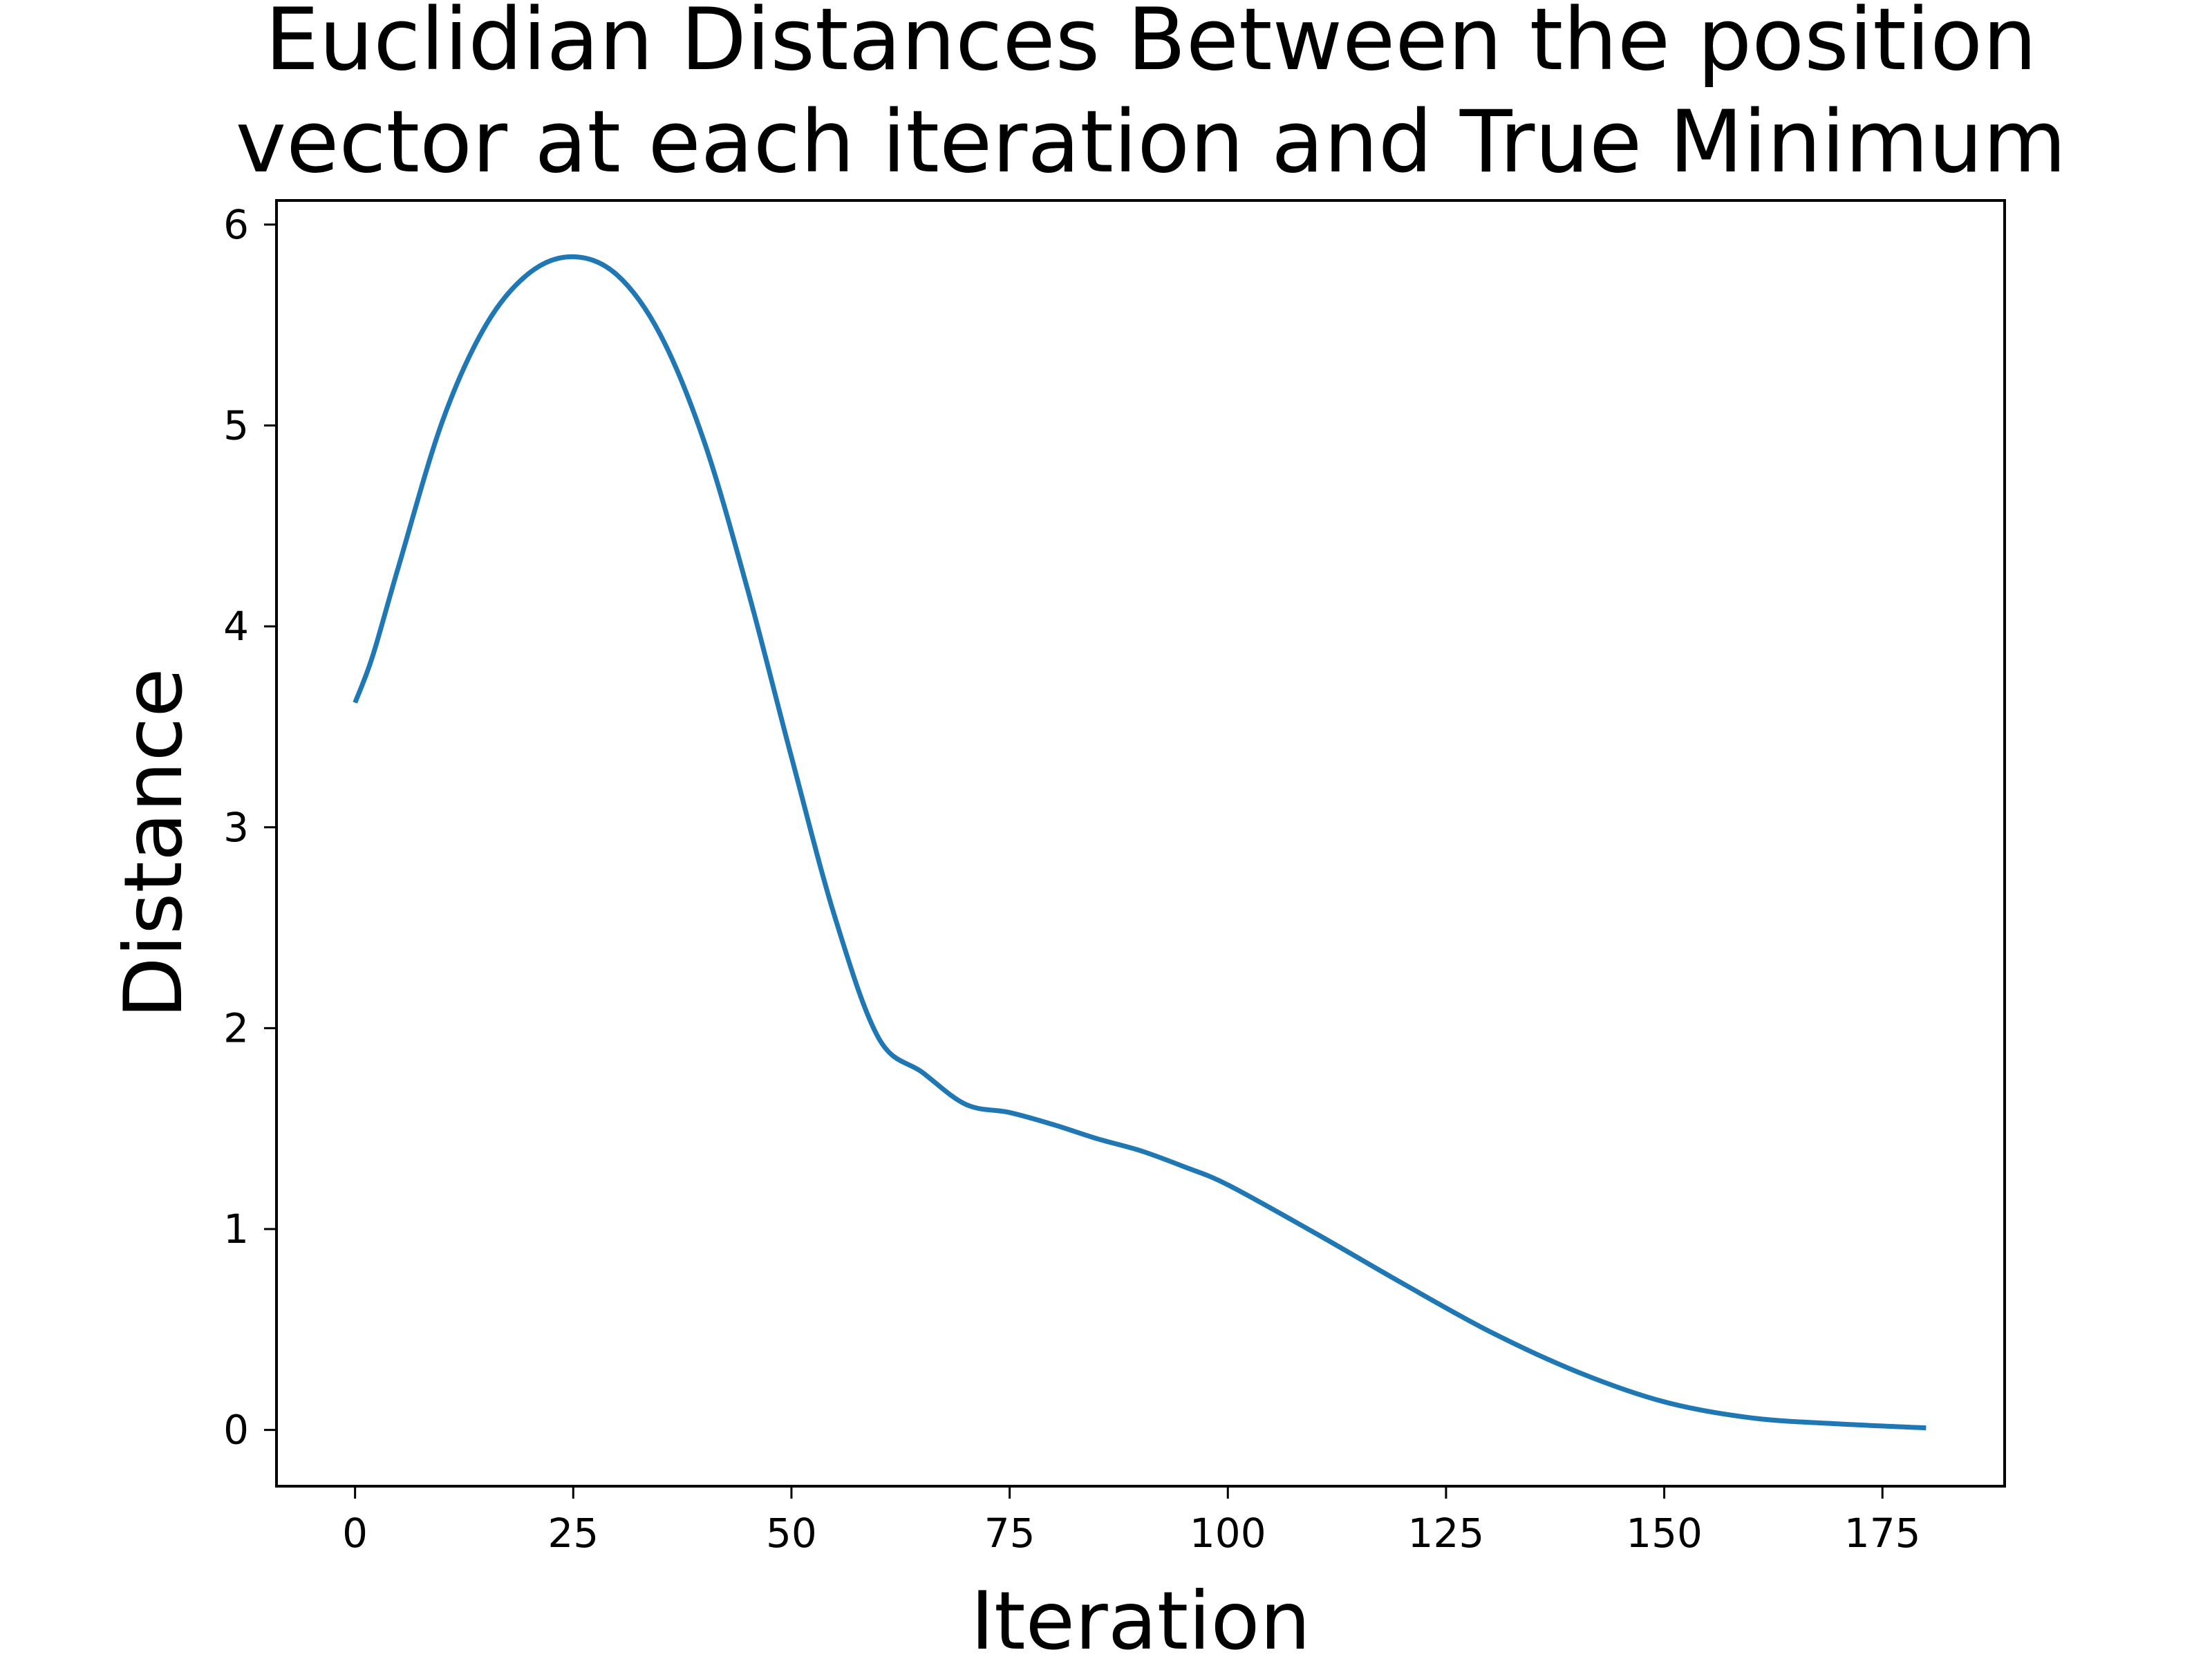  Describe the element at coordinates (236, 1028) in the screenshot. I see `y-tick-label: 2` at that location.